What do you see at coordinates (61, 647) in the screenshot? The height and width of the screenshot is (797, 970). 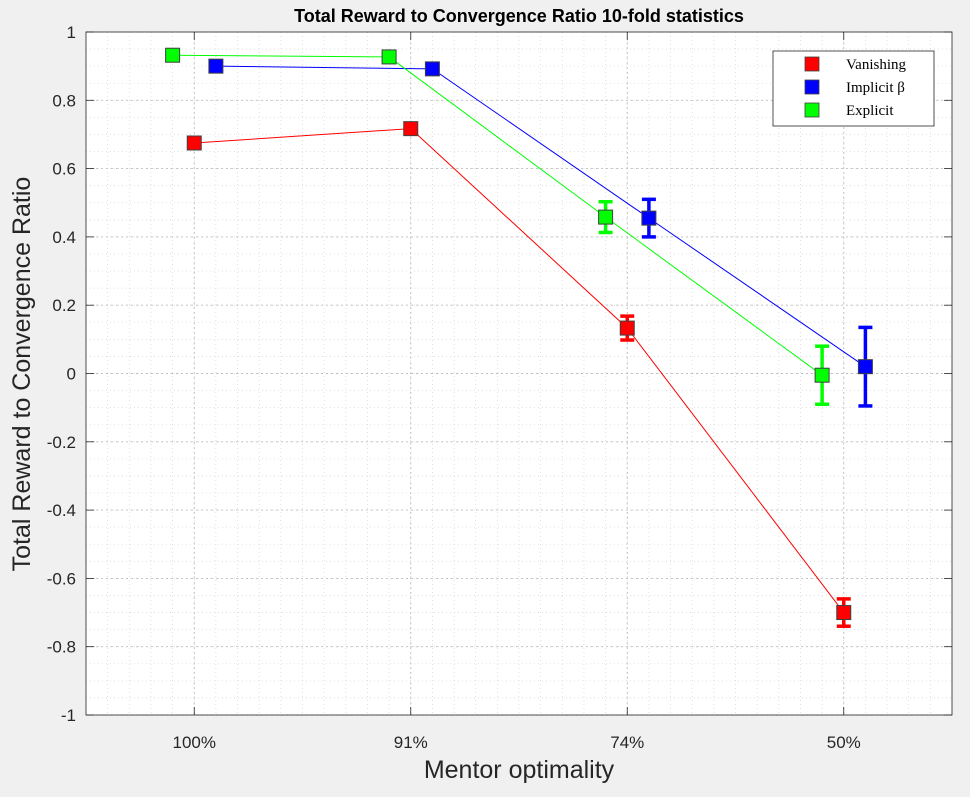 I see `y-tick-label: -0.8` at bounding box center [61, 647].